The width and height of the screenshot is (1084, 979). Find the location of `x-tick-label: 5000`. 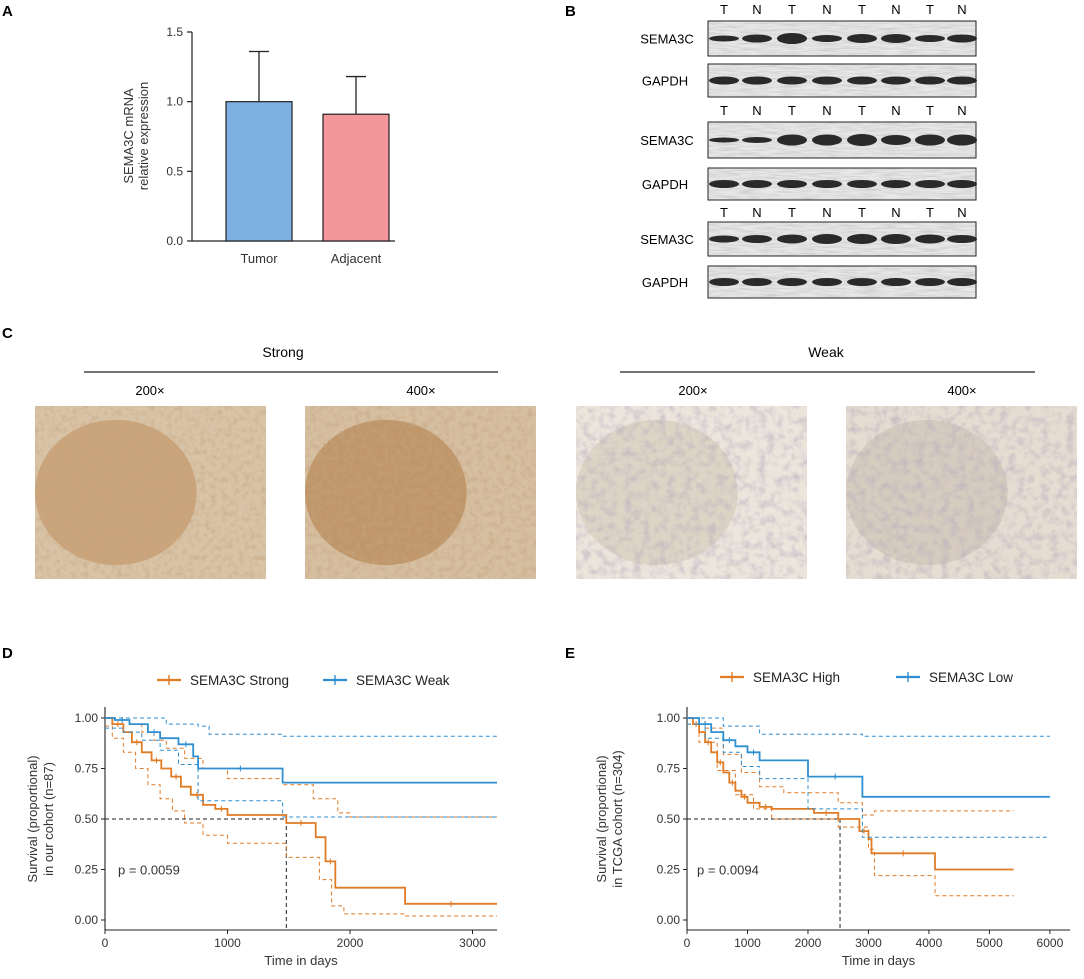

x-tick-label: 5000 is located at coordinates (989, 943).